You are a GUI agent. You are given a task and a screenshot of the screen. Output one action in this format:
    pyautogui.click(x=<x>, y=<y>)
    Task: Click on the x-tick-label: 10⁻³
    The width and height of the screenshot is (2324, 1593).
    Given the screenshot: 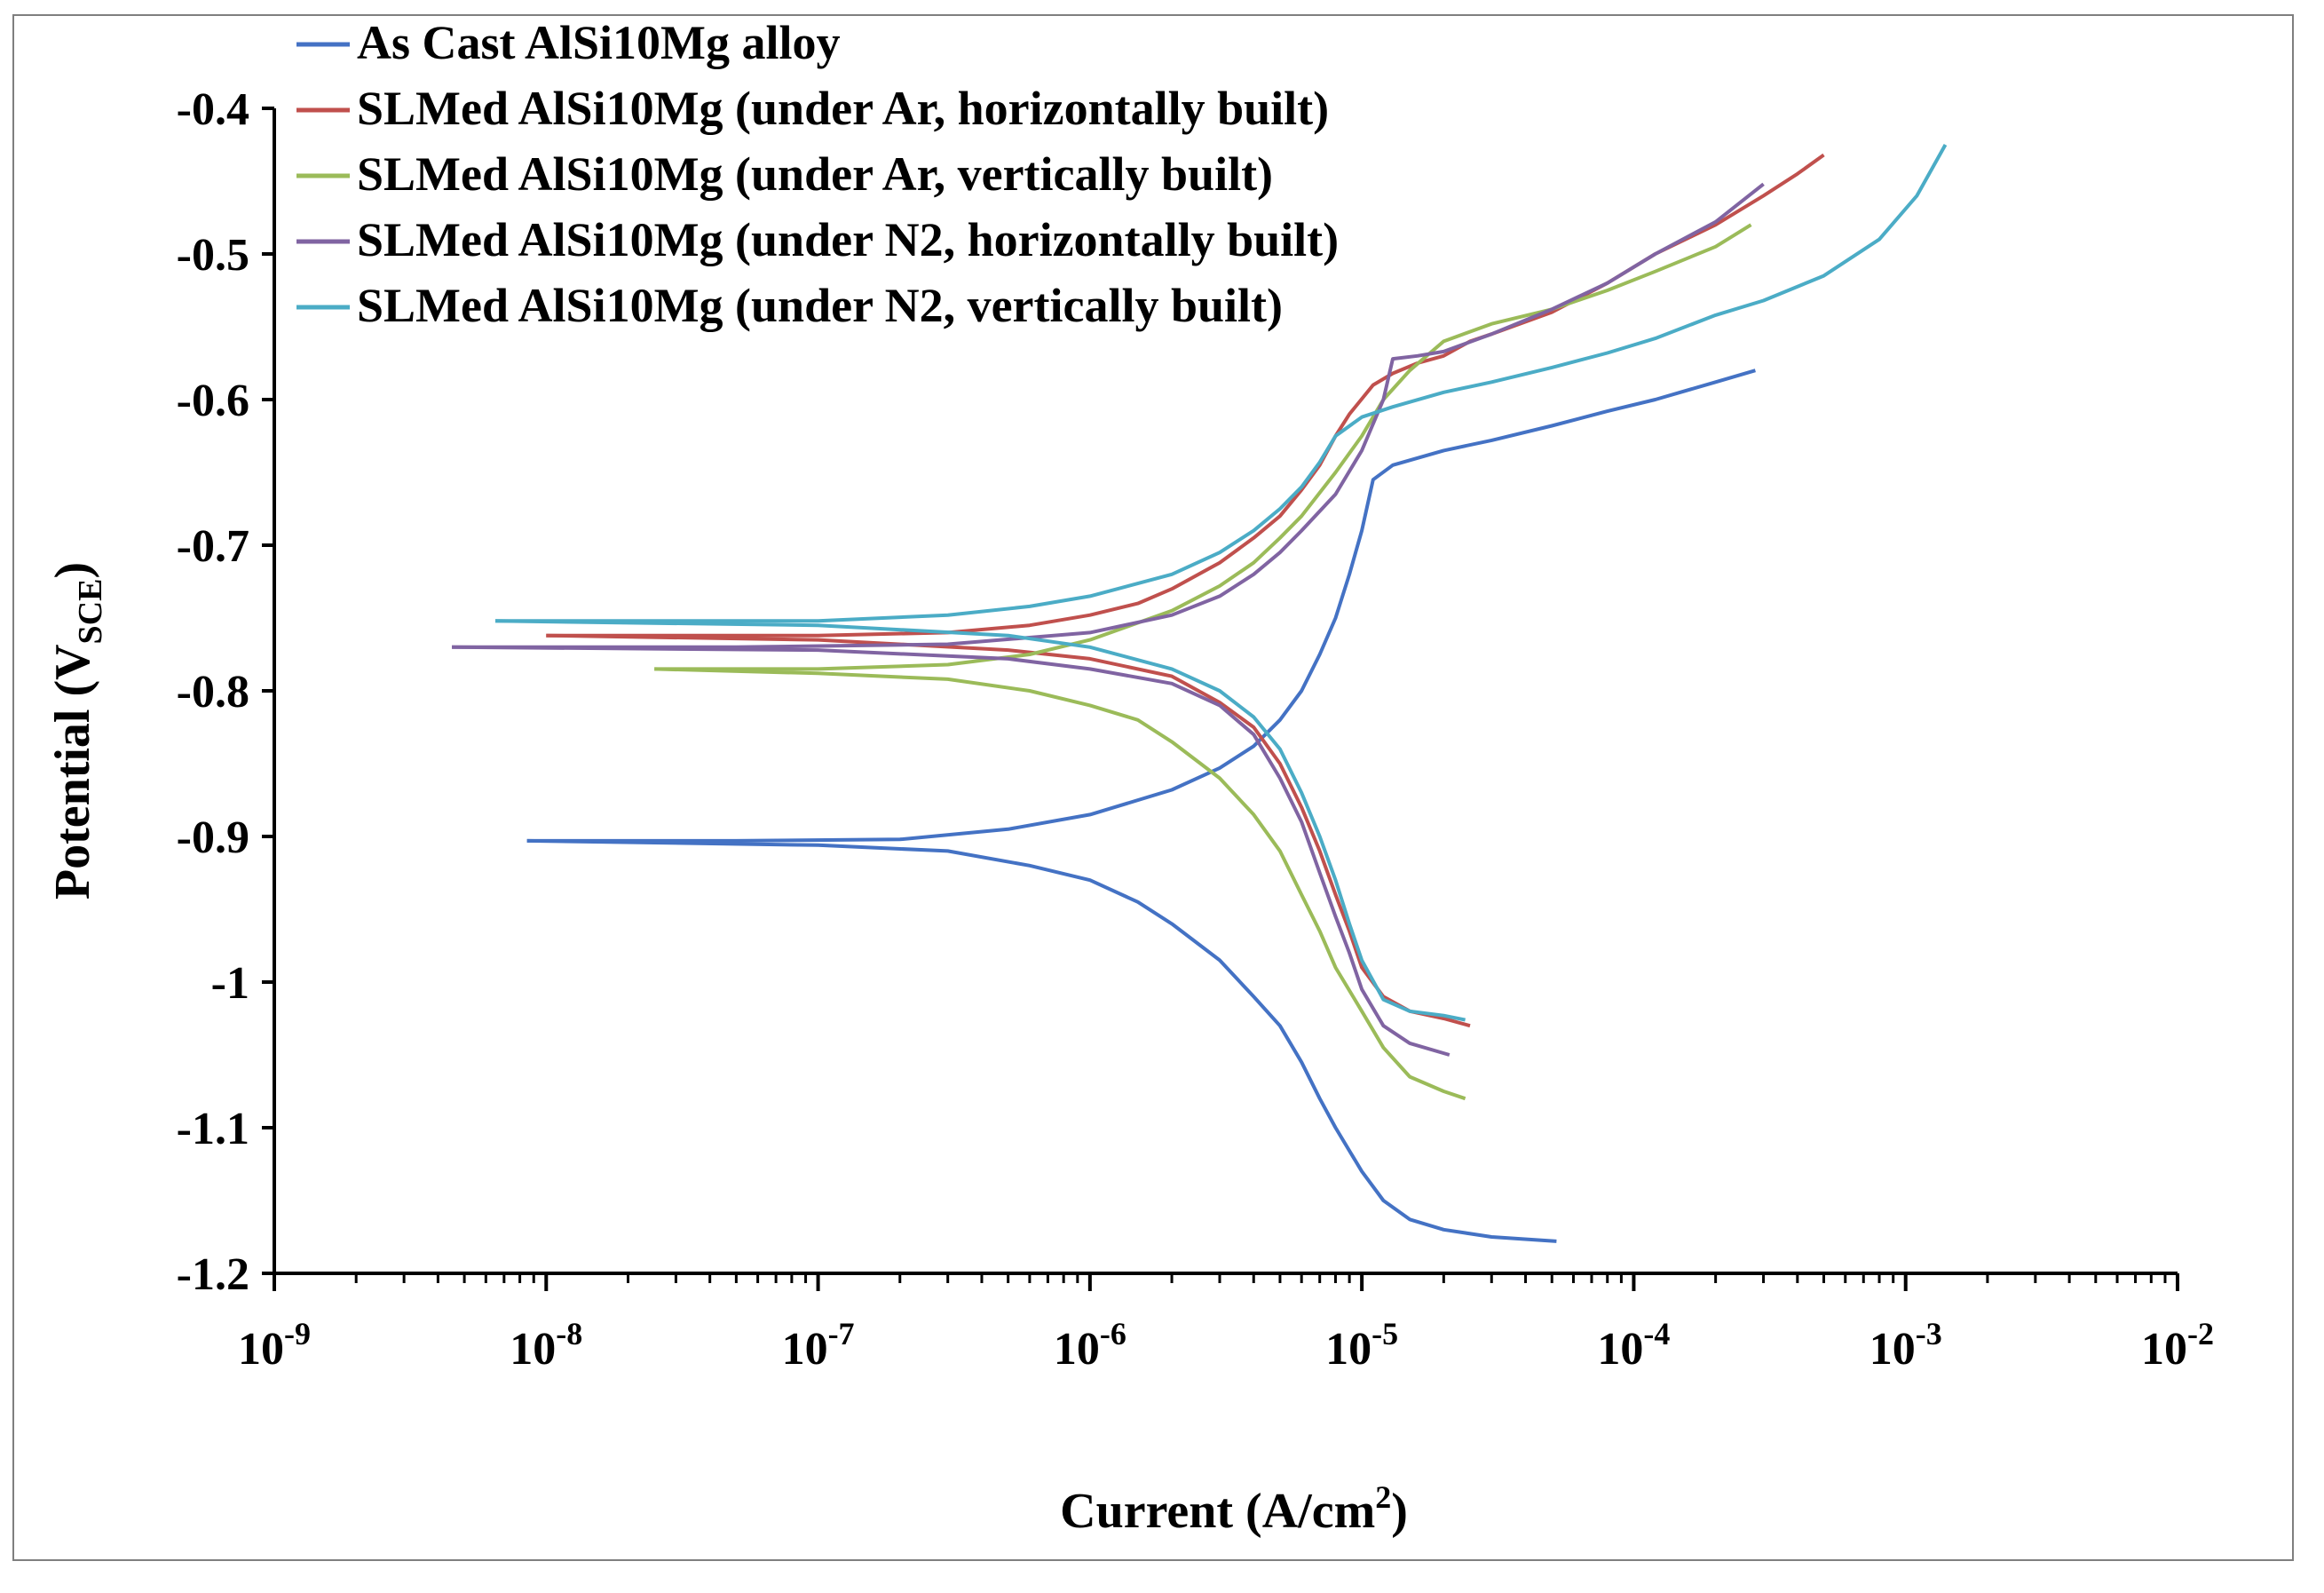 What is the action you would take?
    pyautogui.click(x=1905, y=1345)
    